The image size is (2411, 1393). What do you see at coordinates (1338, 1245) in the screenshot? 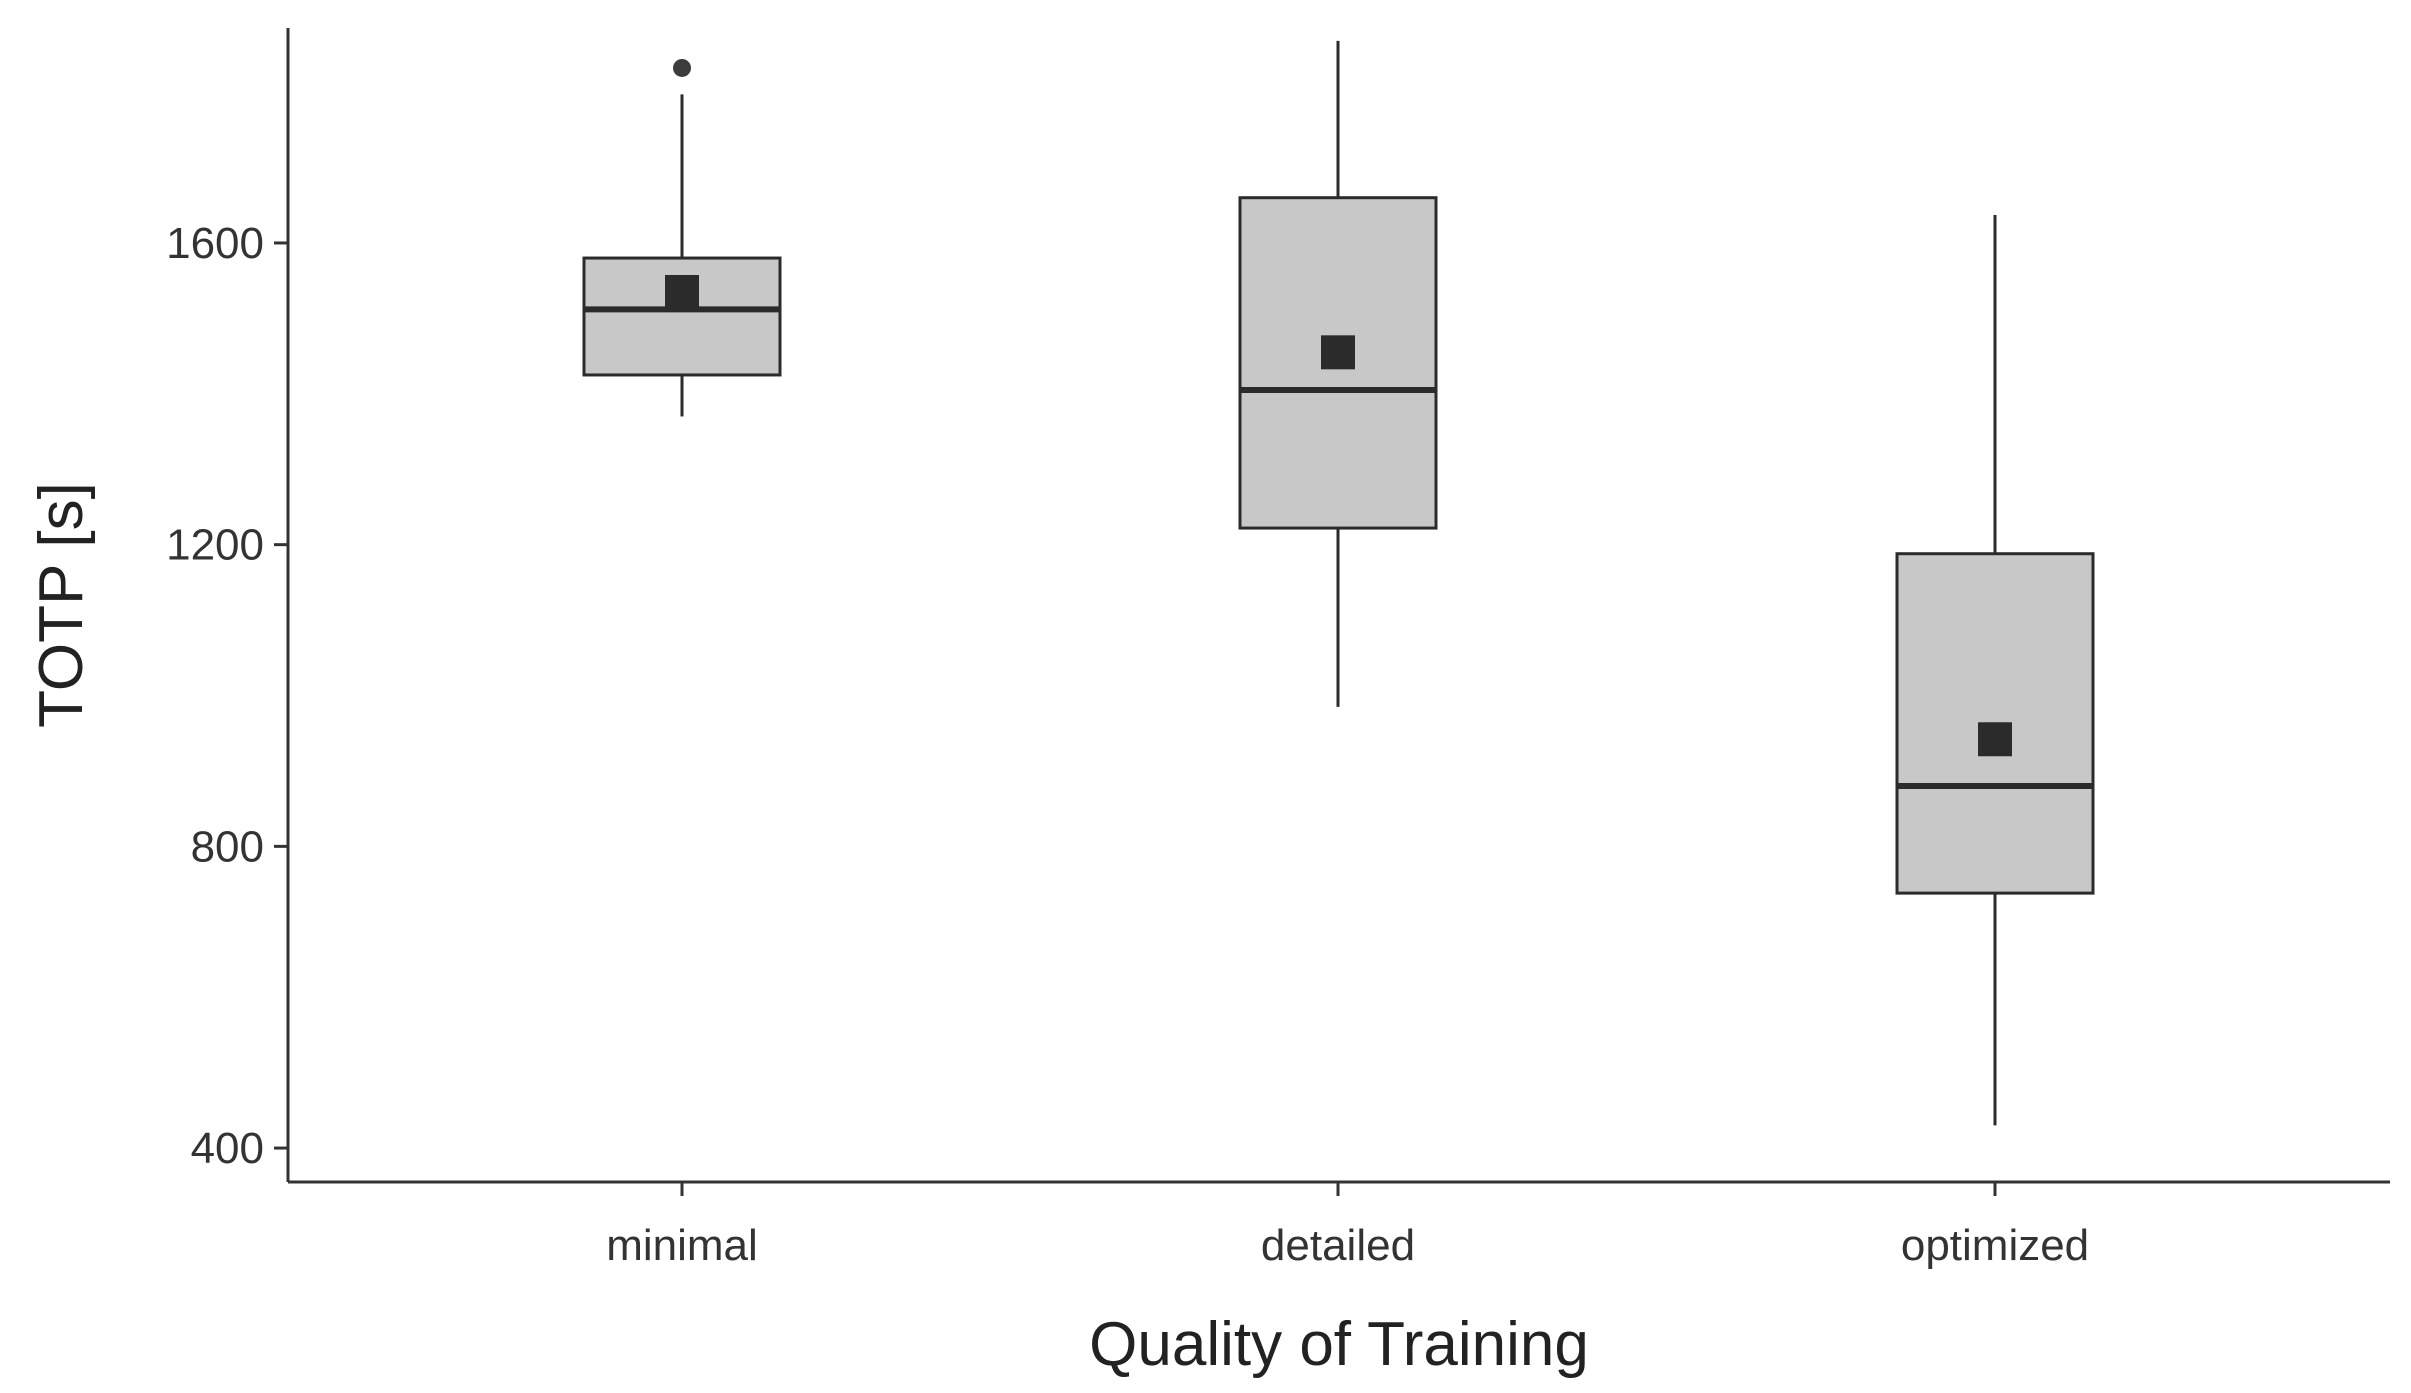
I see `x-tick-label: detailed` at bounding box center [1338, 1245].